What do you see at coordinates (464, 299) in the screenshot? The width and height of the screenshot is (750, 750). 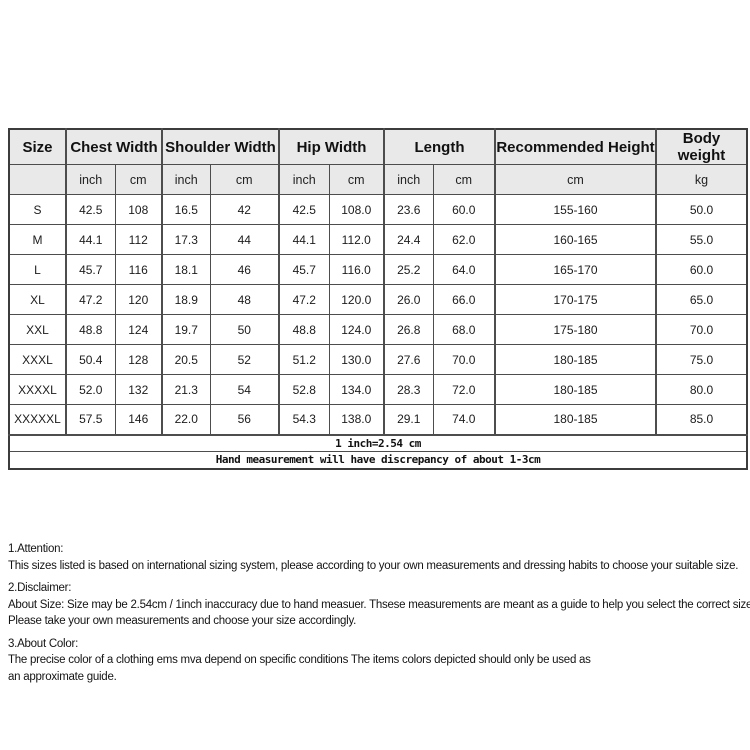 I see `measurement-cell: 66.0` at bounding box center [464, 299].